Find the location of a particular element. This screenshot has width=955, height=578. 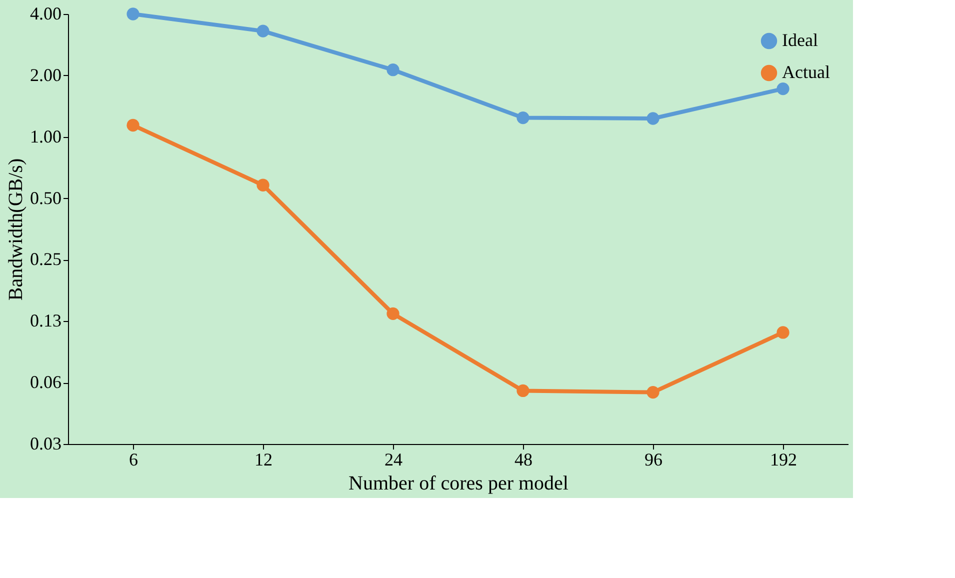

x-tick-label: 96 is located at coordinates (653, 460).